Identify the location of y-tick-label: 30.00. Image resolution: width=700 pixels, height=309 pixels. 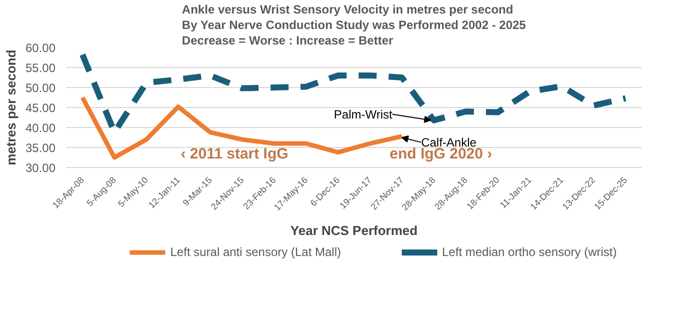
(40, 168).